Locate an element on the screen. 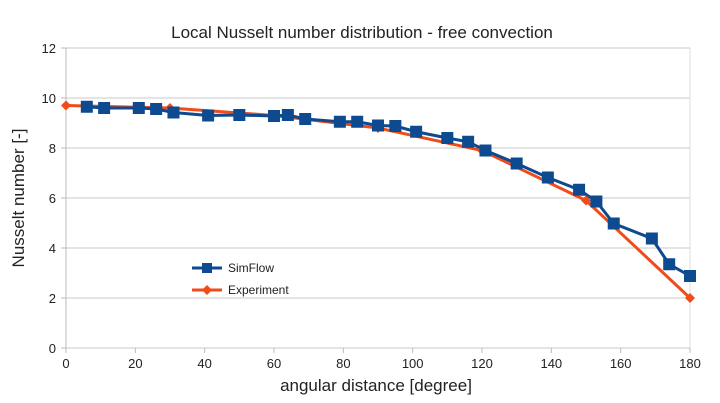 This screenshot has height=403, width=720. x-tick-label: 60 is located at coordinates (274, 363).